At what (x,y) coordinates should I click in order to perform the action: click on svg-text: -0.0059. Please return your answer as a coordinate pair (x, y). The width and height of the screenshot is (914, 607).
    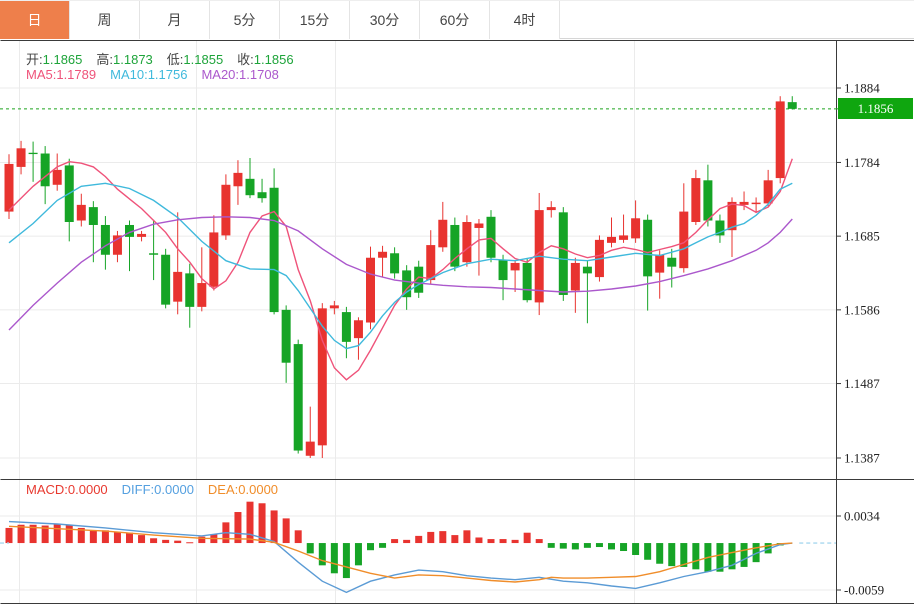
    Looking at the image, I should click on (864, 590).